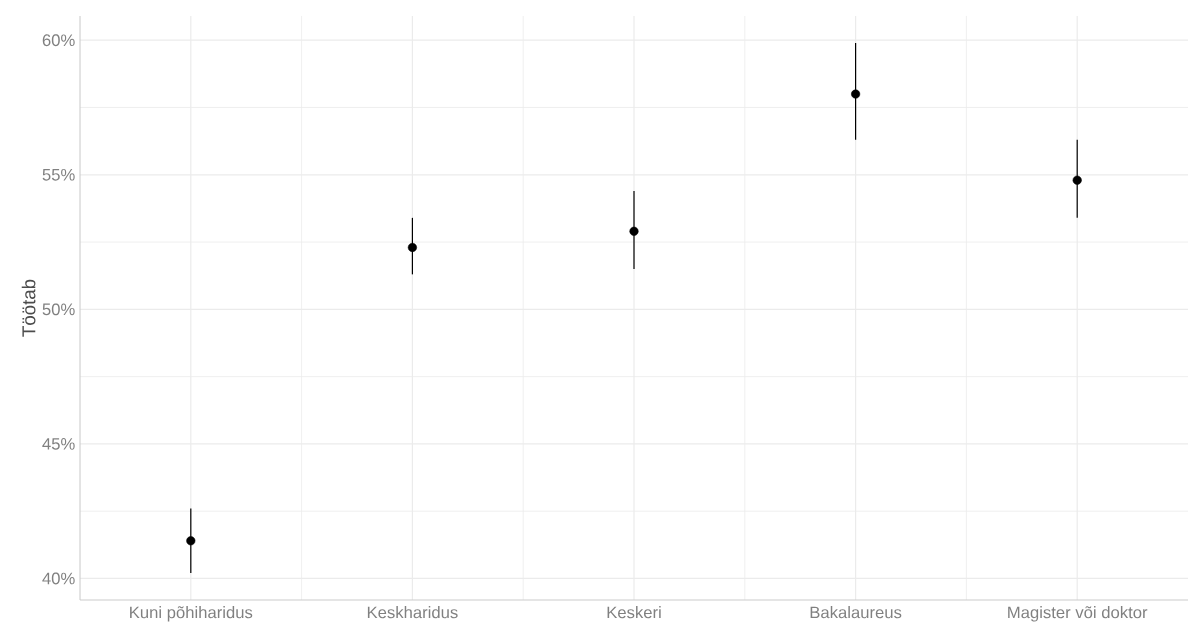 The height and width of the screenshot is (637, 1195). What do you see at coordinates (58, 444) in the screenshot?
I see `y-tick-label: 45%` at bounding box center [58, 444].